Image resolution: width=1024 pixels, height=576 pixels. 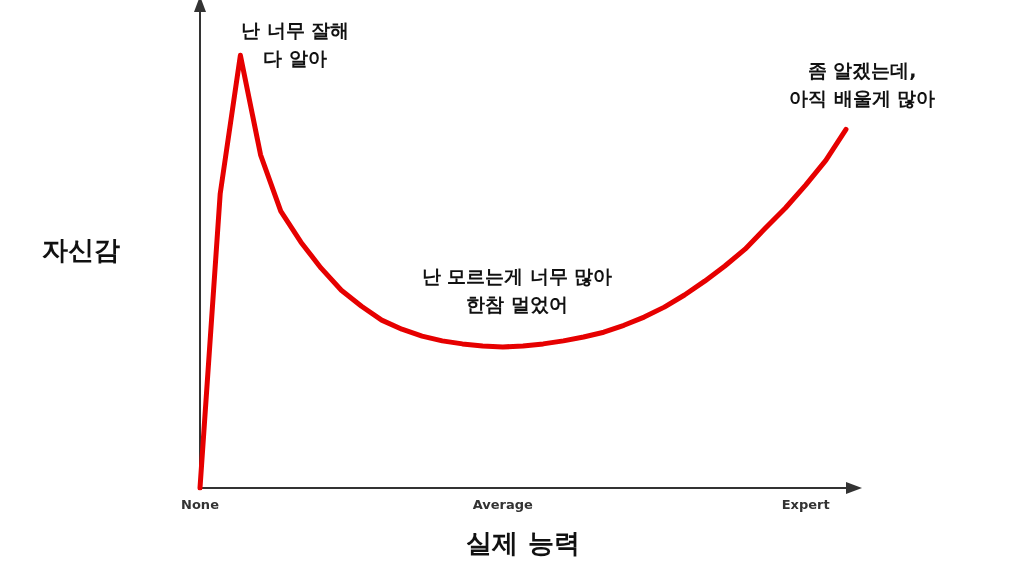 I want to click on annotation: 좀 알겠는데, 아직 배울게 많아, so click(x=862, y=84).